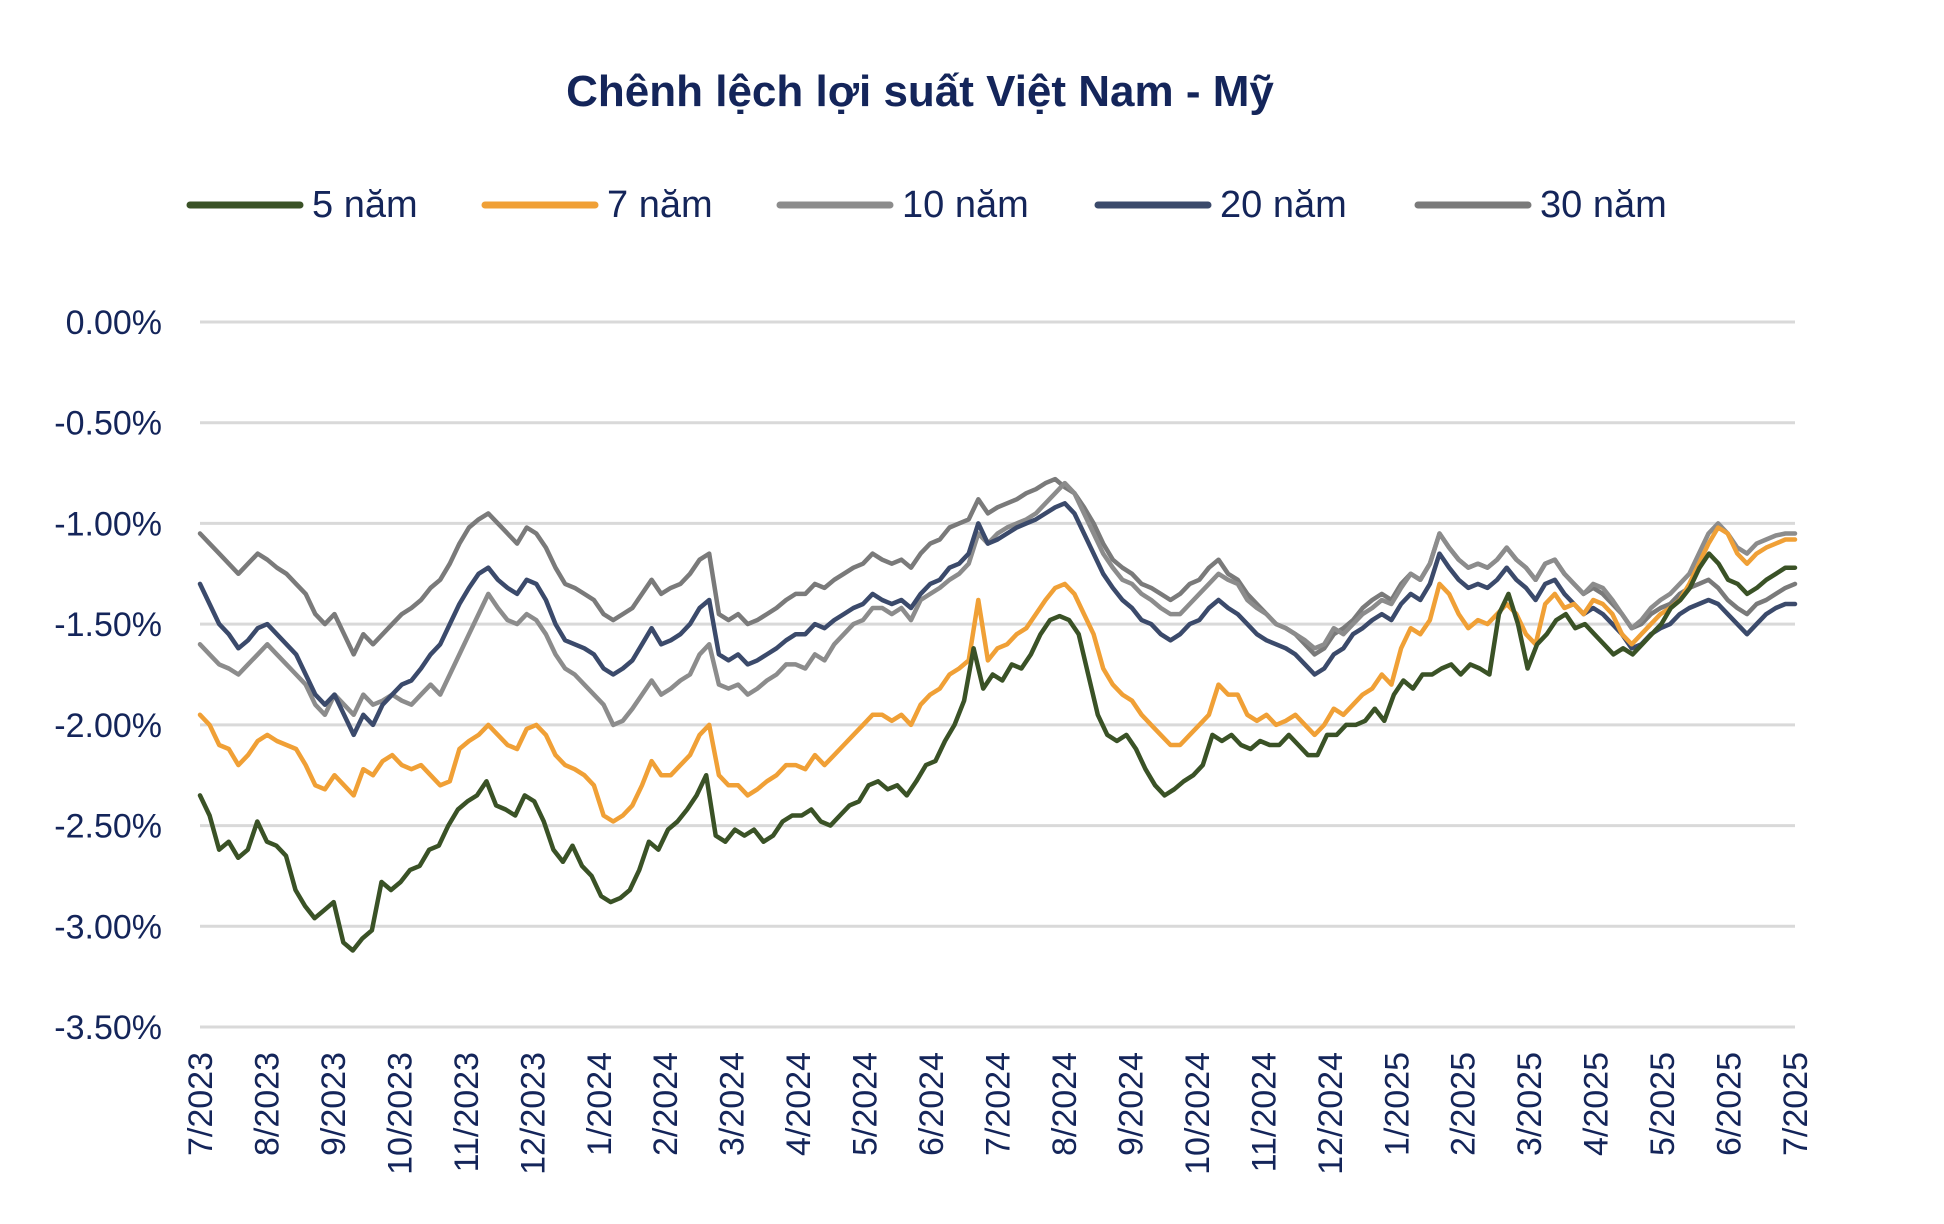  I want to click on y-tick-label: 0.00%, so click(114, 323).